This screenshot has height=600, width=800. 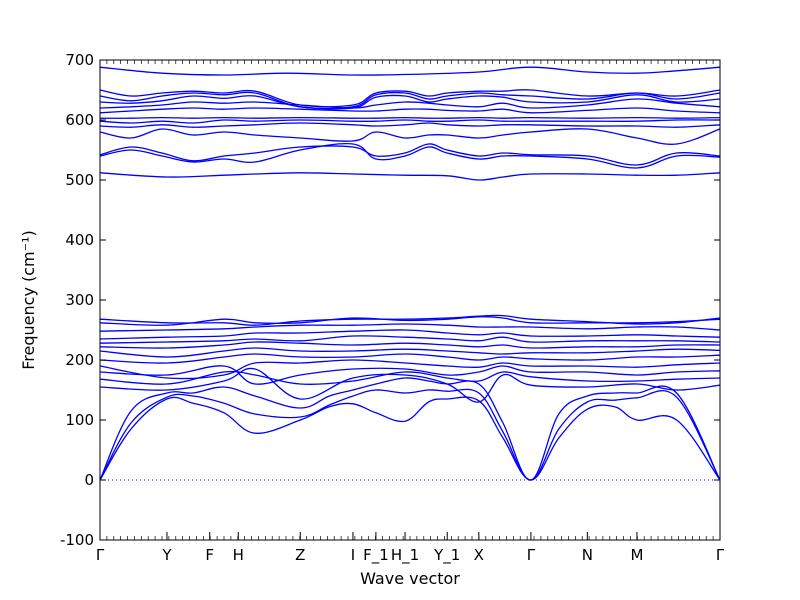 I want to click on x-tick-label: Y, so click(x=166, y=555).